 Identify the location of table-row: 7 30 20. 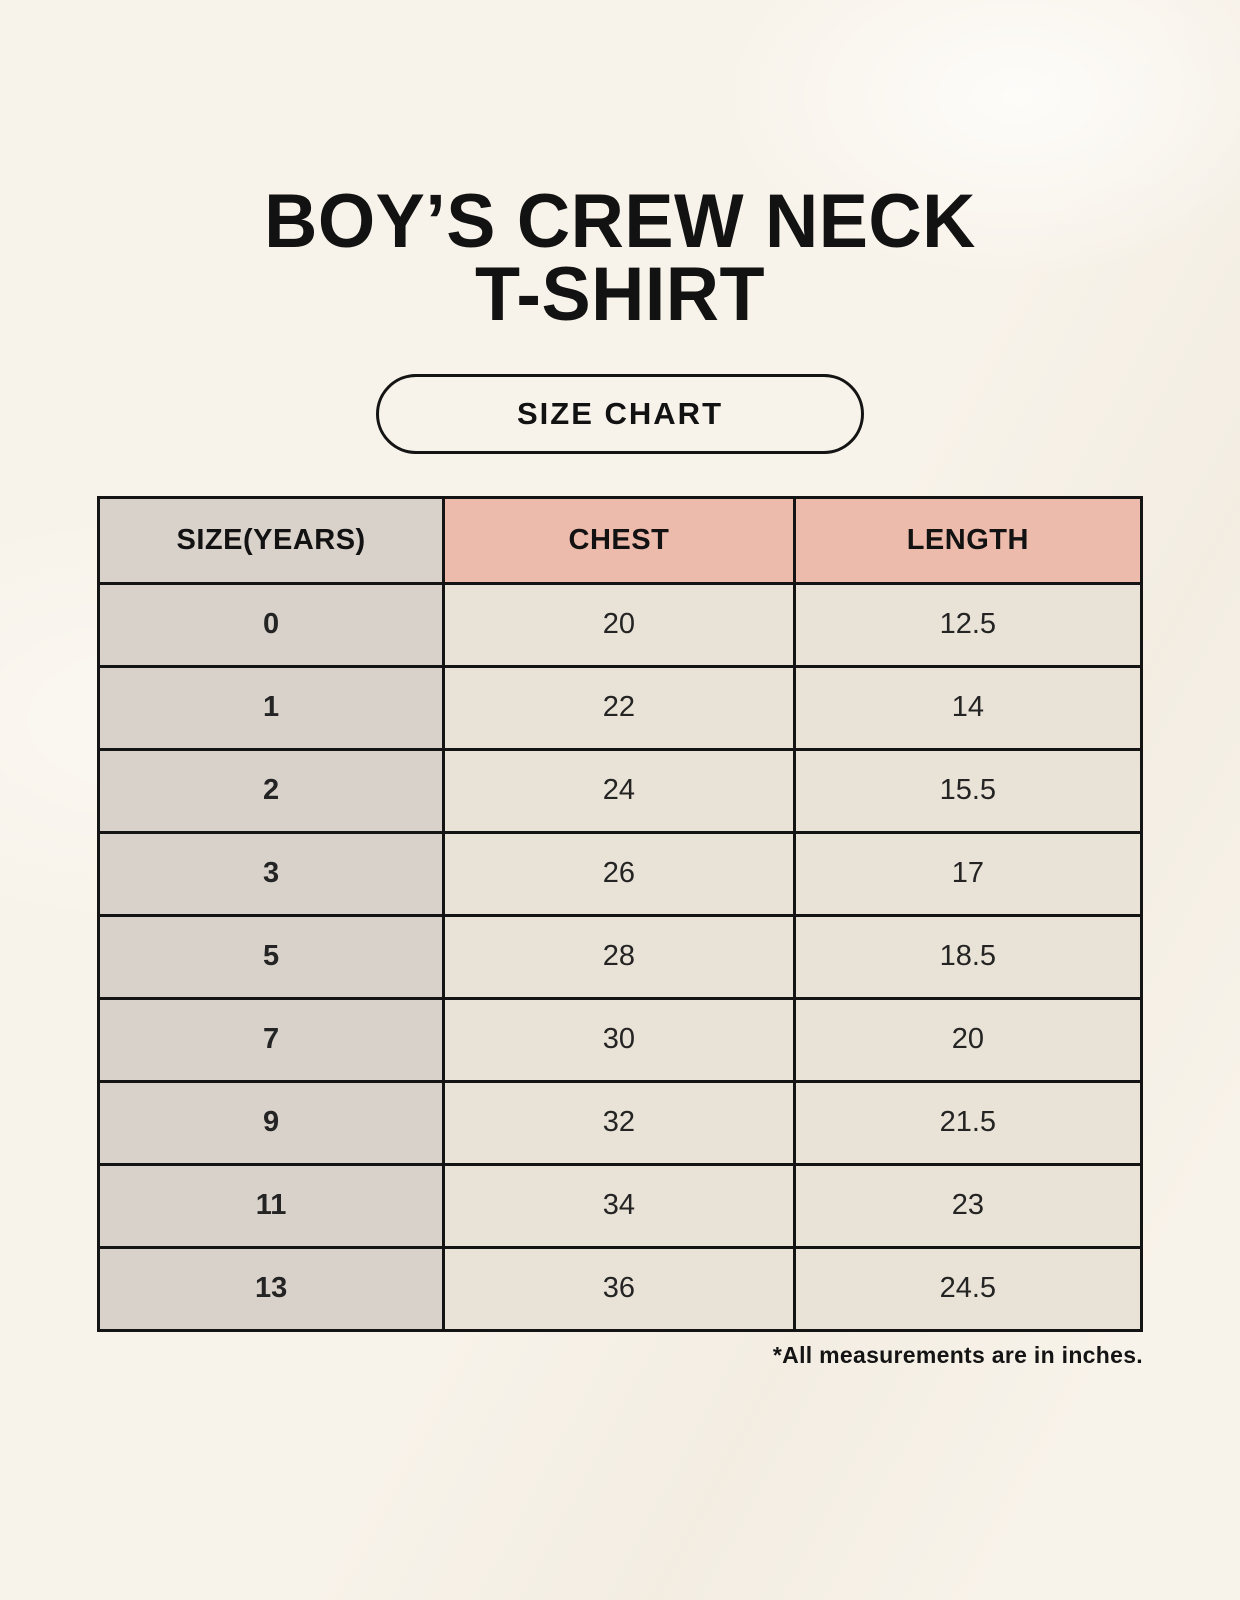
(620, 1039).